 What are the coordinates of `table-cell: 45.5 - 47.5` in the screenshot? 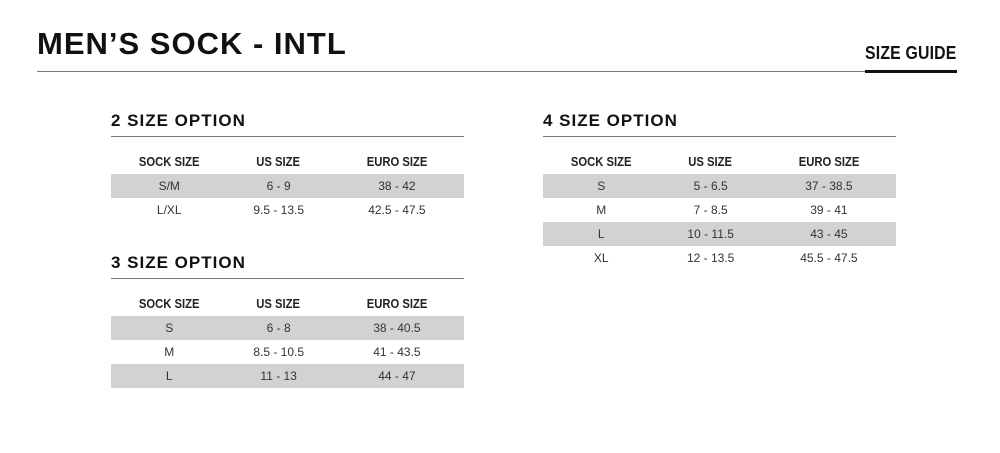 It's located at (829, 258).